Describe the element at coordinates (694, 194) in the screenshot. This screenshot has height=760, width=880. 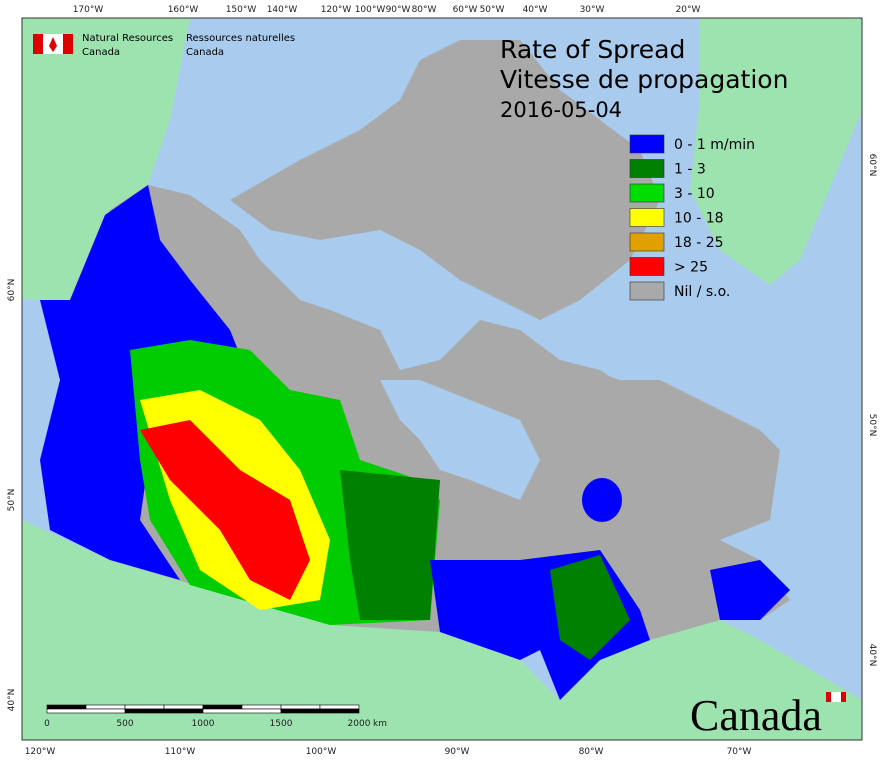
I see `legend-label: 3 - 10` at that location.